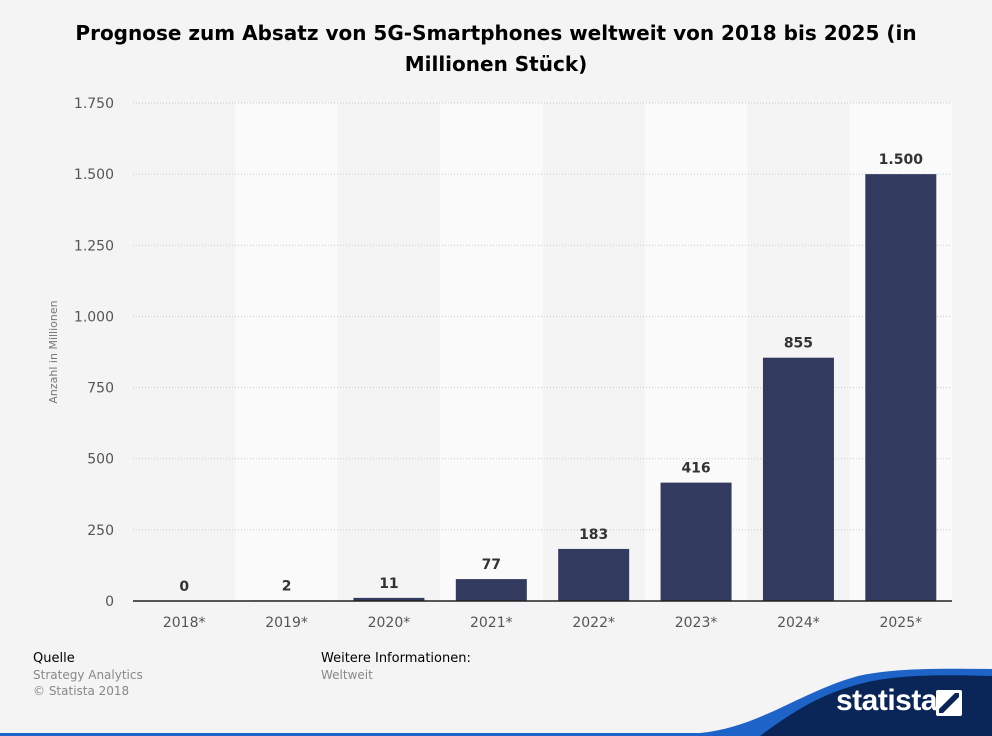 The height and width of the screenshot is (736, 992). What do you see at coordinates (100, 389) in the screenshot?
I see `y-tick-label: 750` at bounding box center [100, 389].